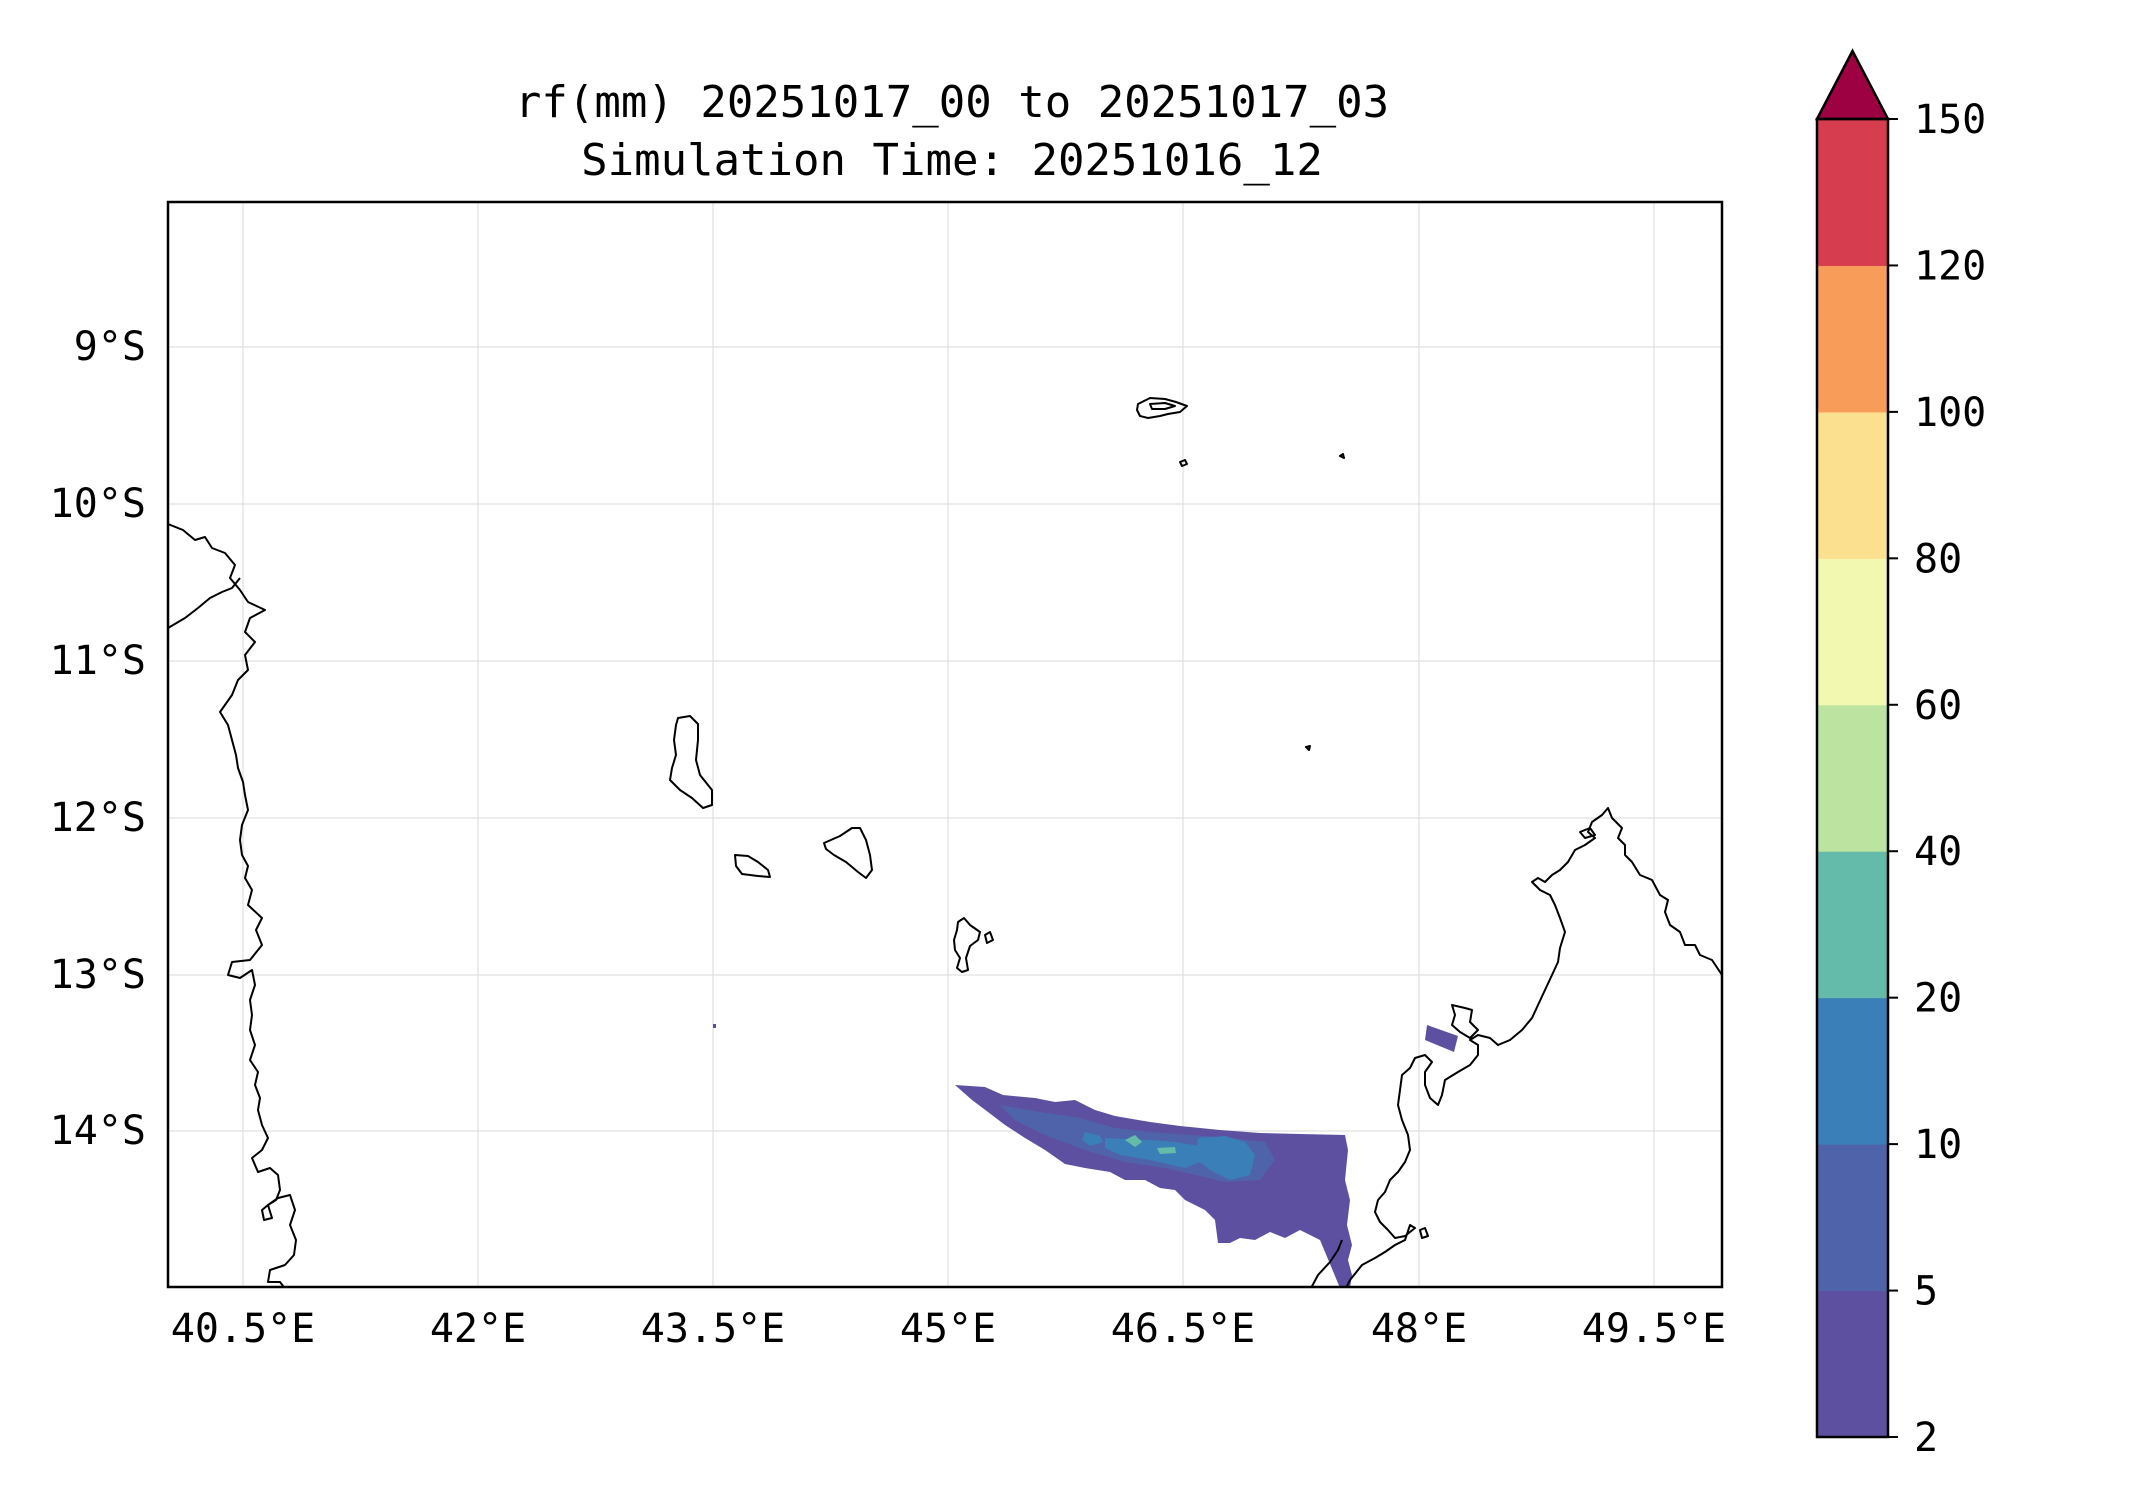 The width and height of the screenshot is (2142, 1500). What do you see at coordinates (478, 1329) in the screenshot?
I see `lon-tick-label: 42°E` at bounding box center [478, 1329].